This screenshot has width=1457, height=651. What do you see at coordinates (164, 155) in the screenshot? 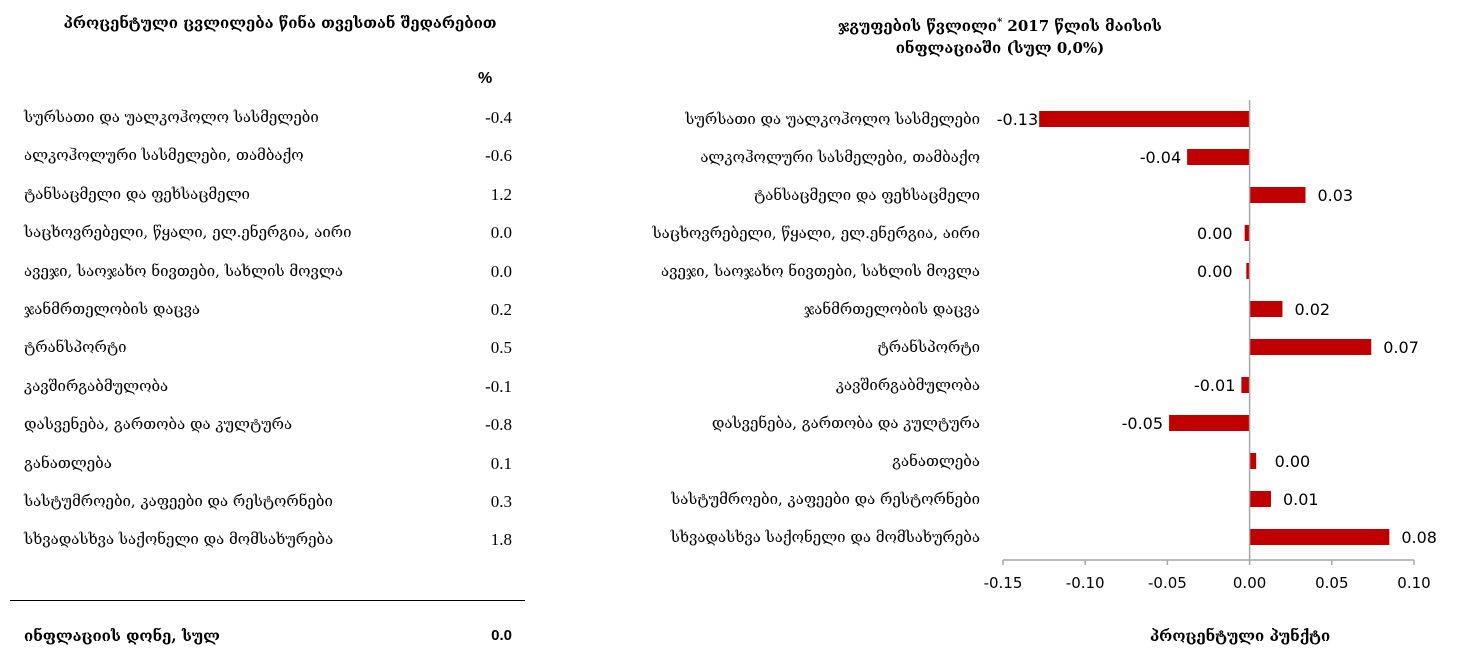
I see `row-label: ალკოჰოლური სასმელები, თამბაქო` at bounding box center [164, 155].